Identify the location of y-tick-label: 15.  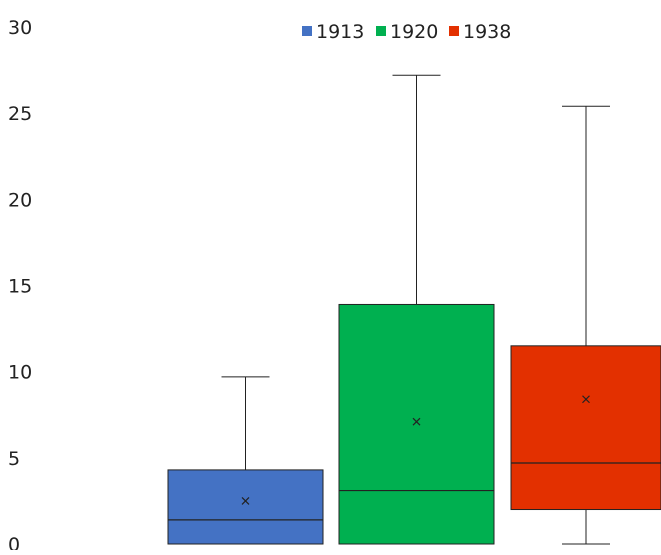
(20, 287).